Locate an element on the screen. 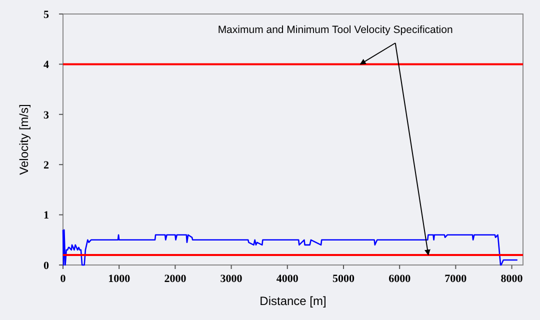 The height and width of the screenshot is (320, 540). y-tick-label: 3 is located at coordinates (47, 115).